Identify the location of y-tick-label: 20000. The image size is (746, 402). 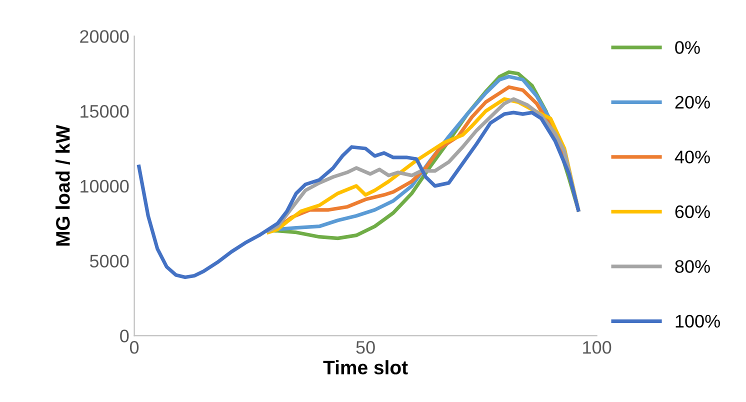
(104, 36).